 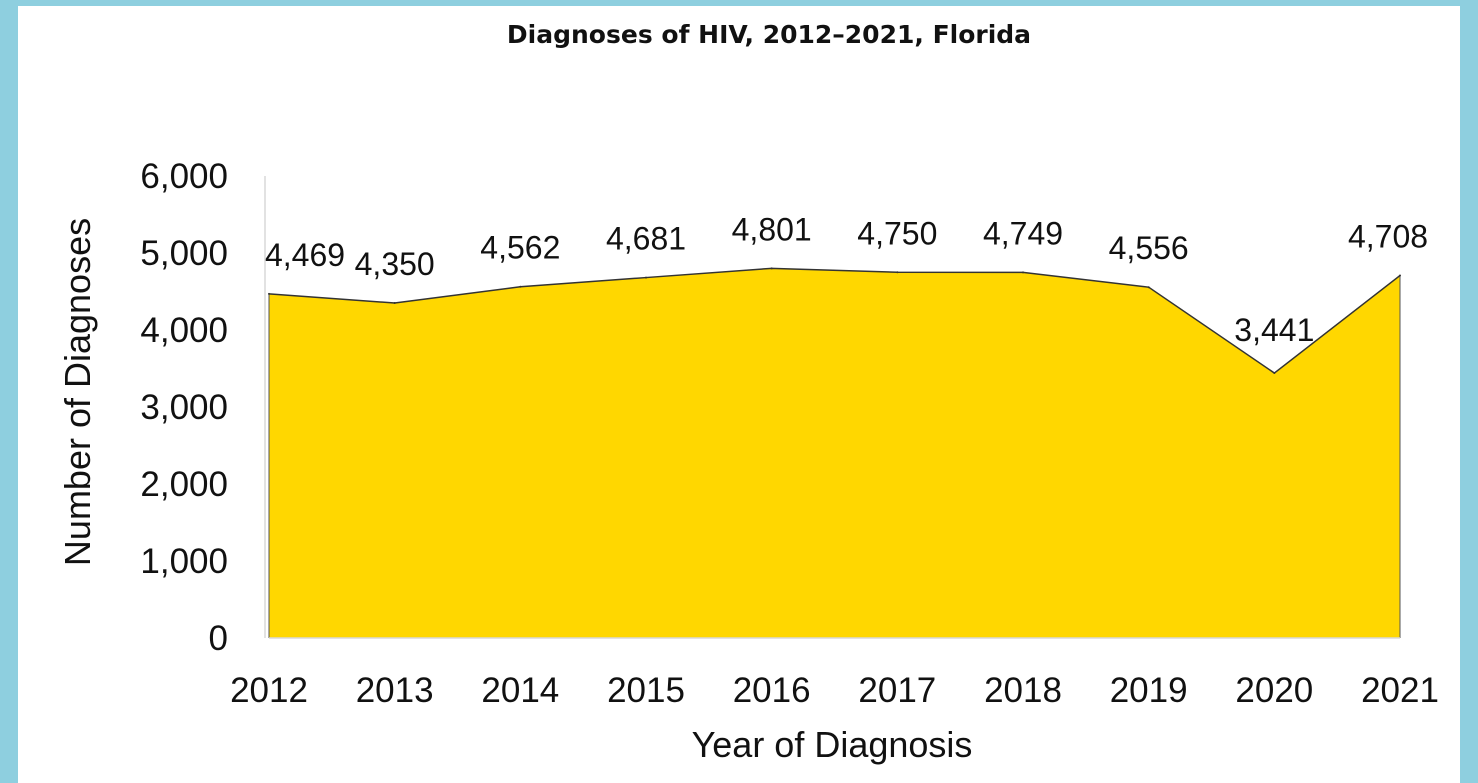 I want to click on y-tick-label: 0, so click(x=218, y=638).